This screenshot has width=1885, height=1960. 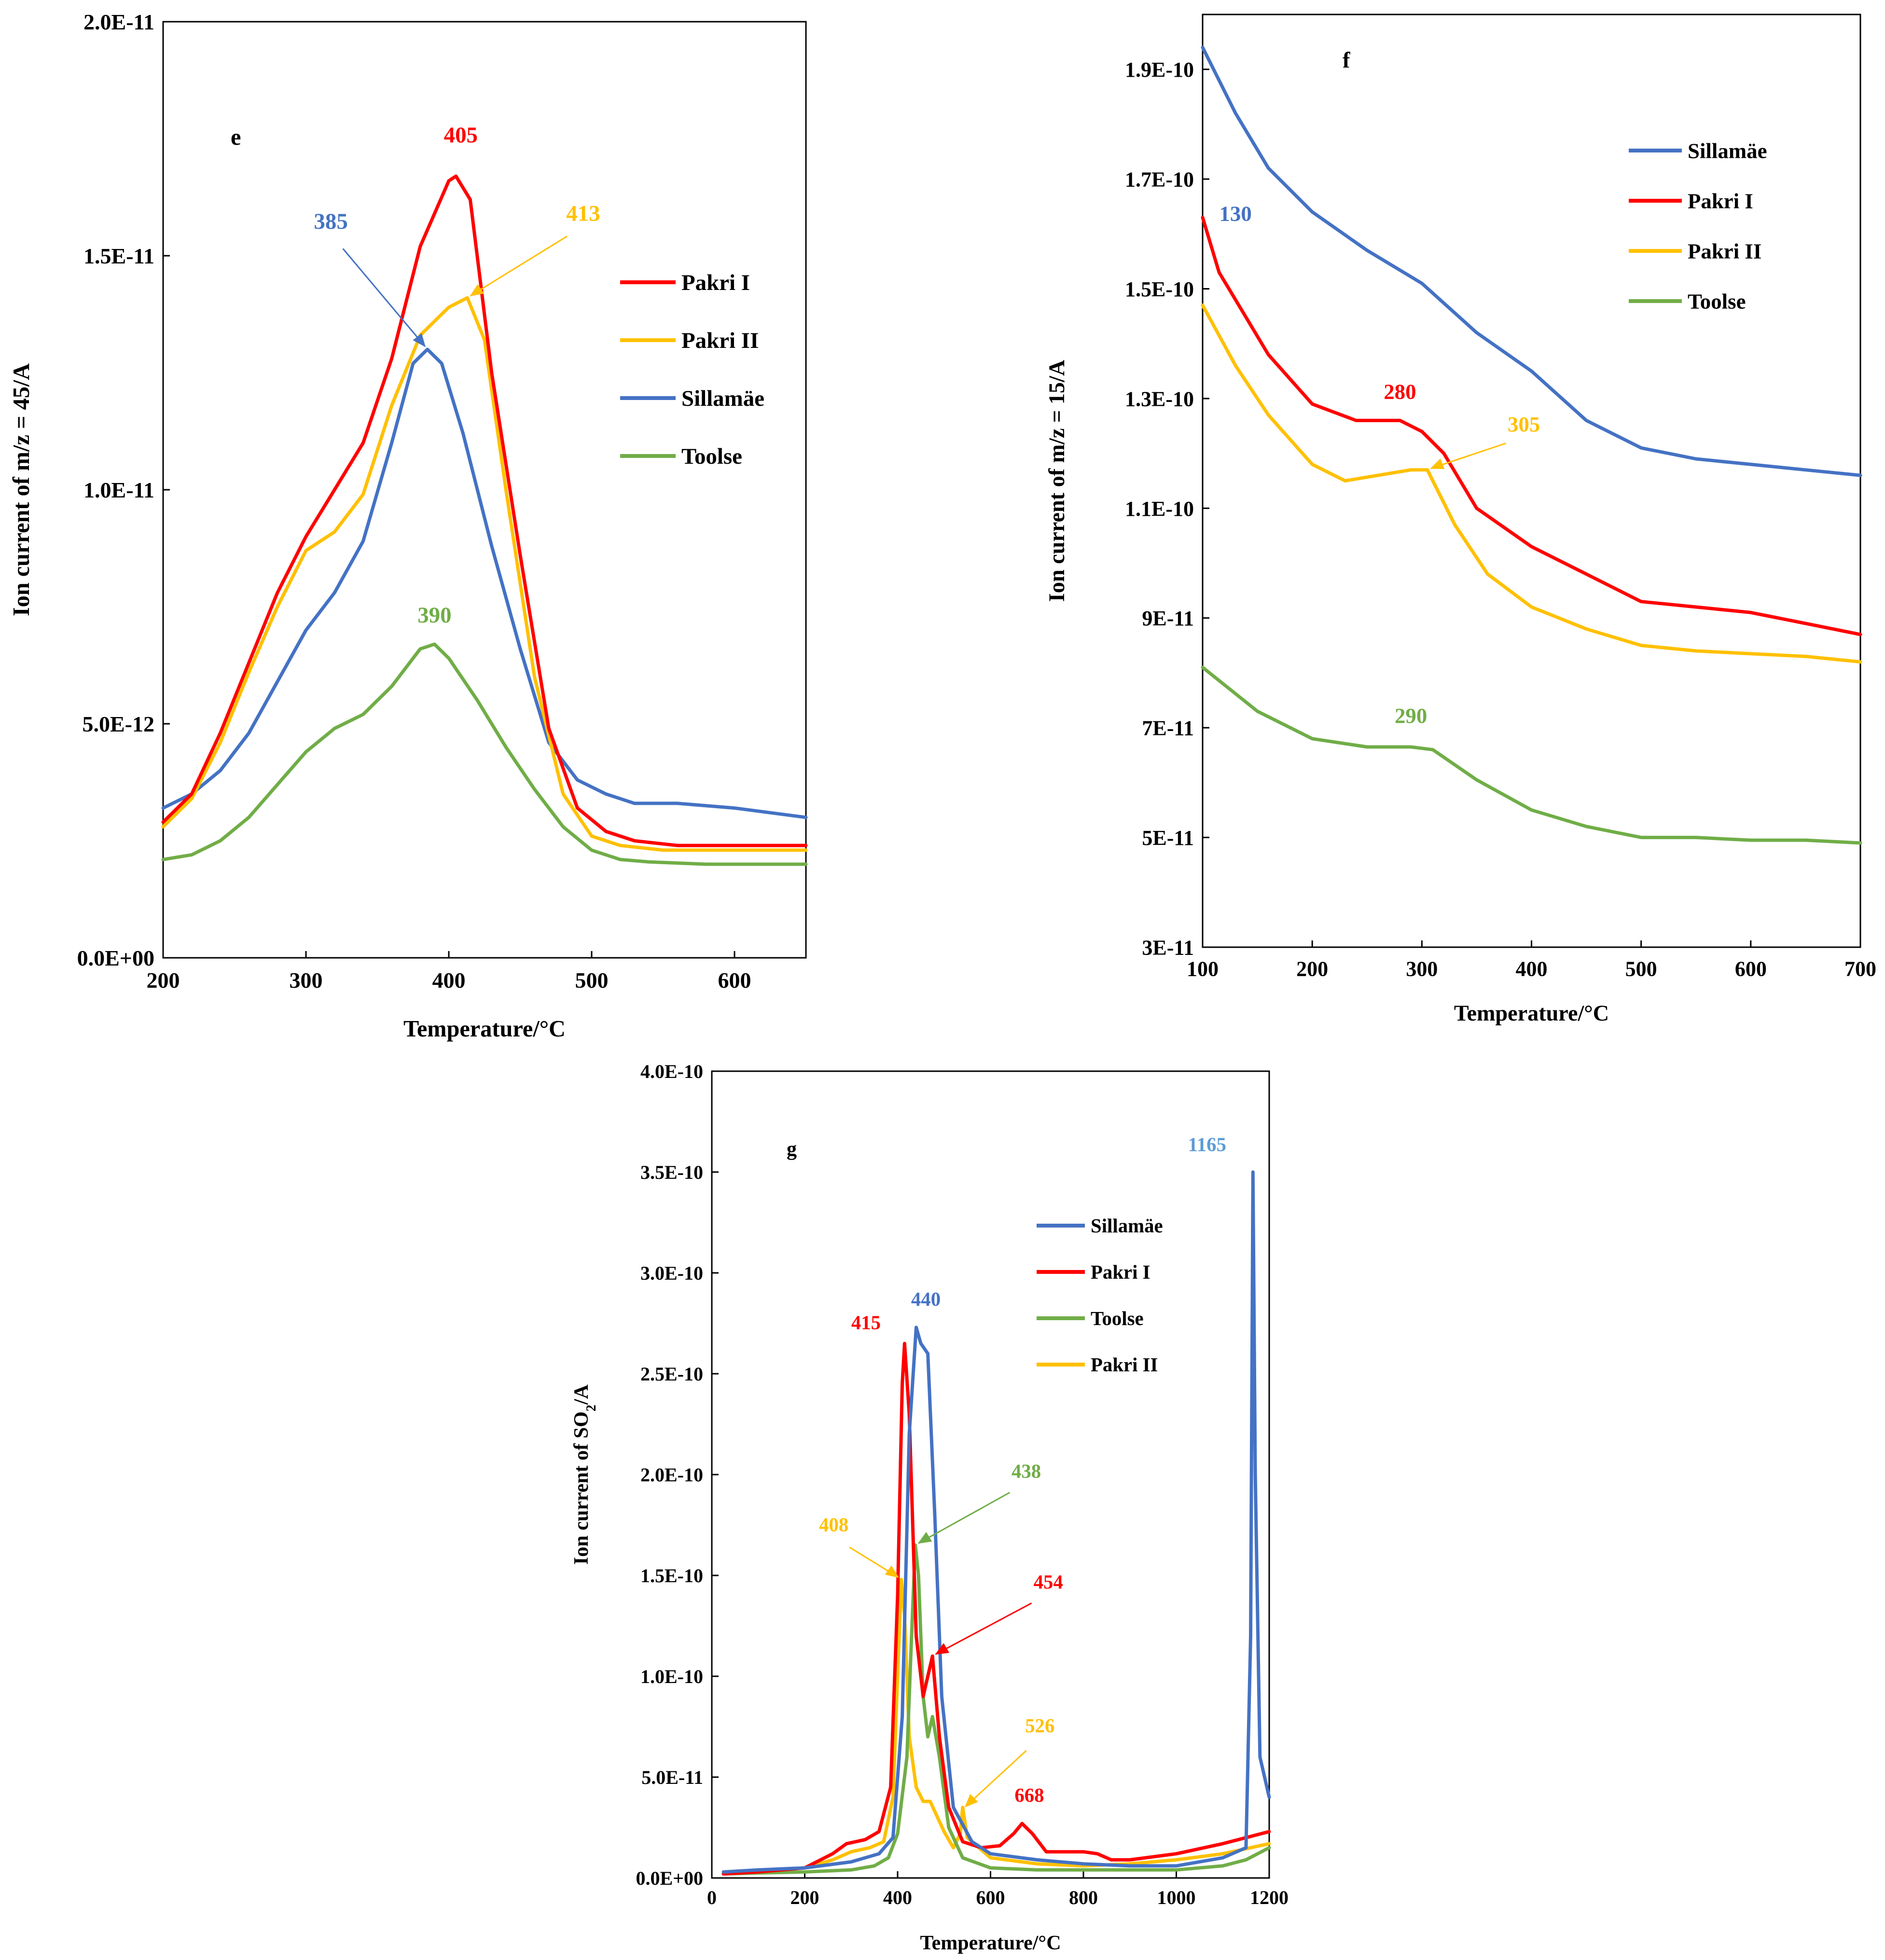 What do you see at coordinates (1235, 214) in the screenshot?
I see `peak-annotation: 130` at bounding box center [1235, 214].